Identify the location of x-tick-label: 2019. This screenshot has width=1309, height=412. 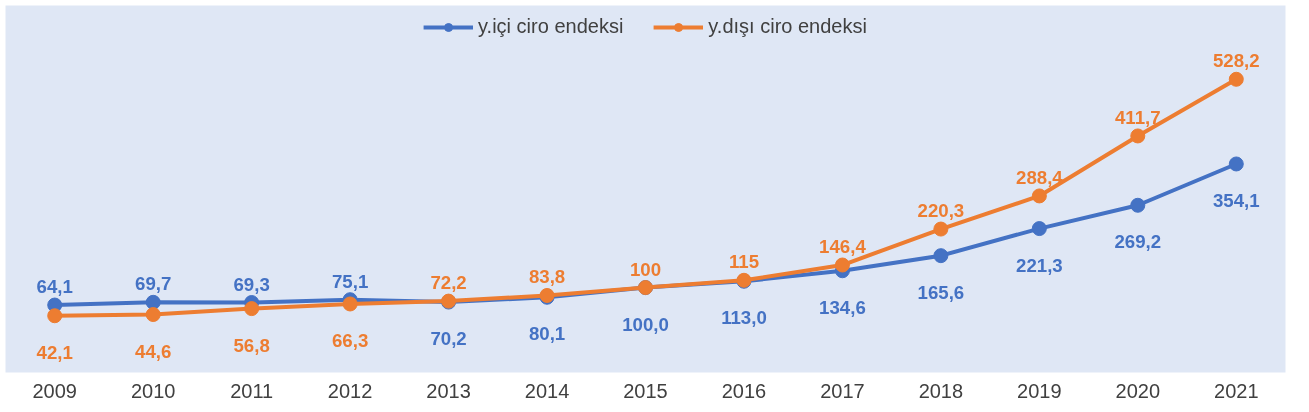
(1039, 390).